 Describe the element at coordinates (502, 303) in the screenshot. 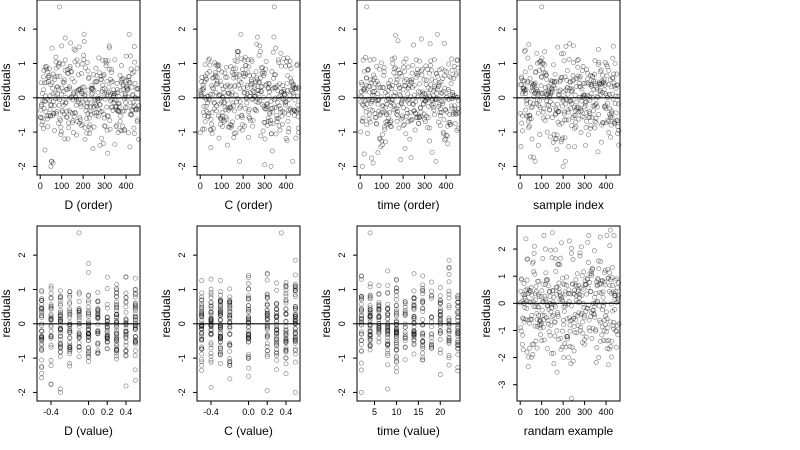

I see `y-tick-label: 0` at that location.